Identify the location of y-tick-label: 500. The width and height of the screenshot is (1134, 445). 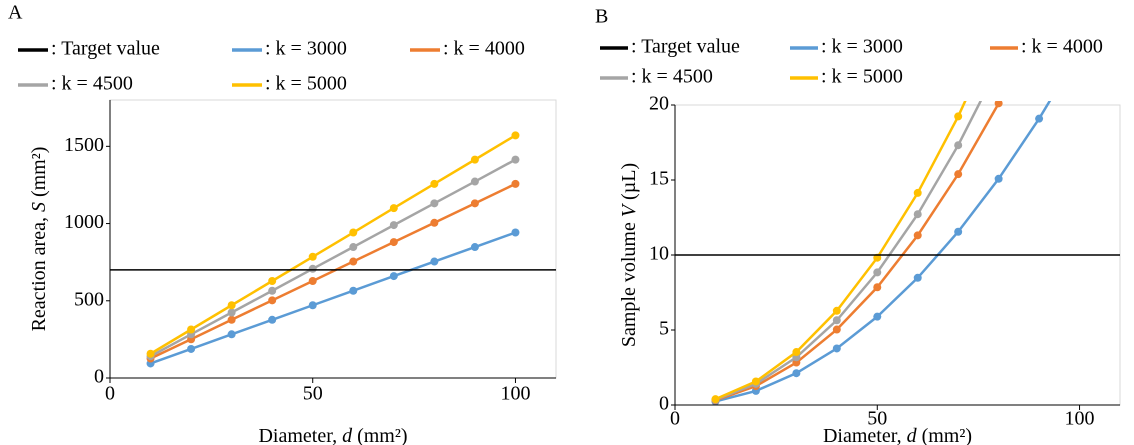
(89, 299).